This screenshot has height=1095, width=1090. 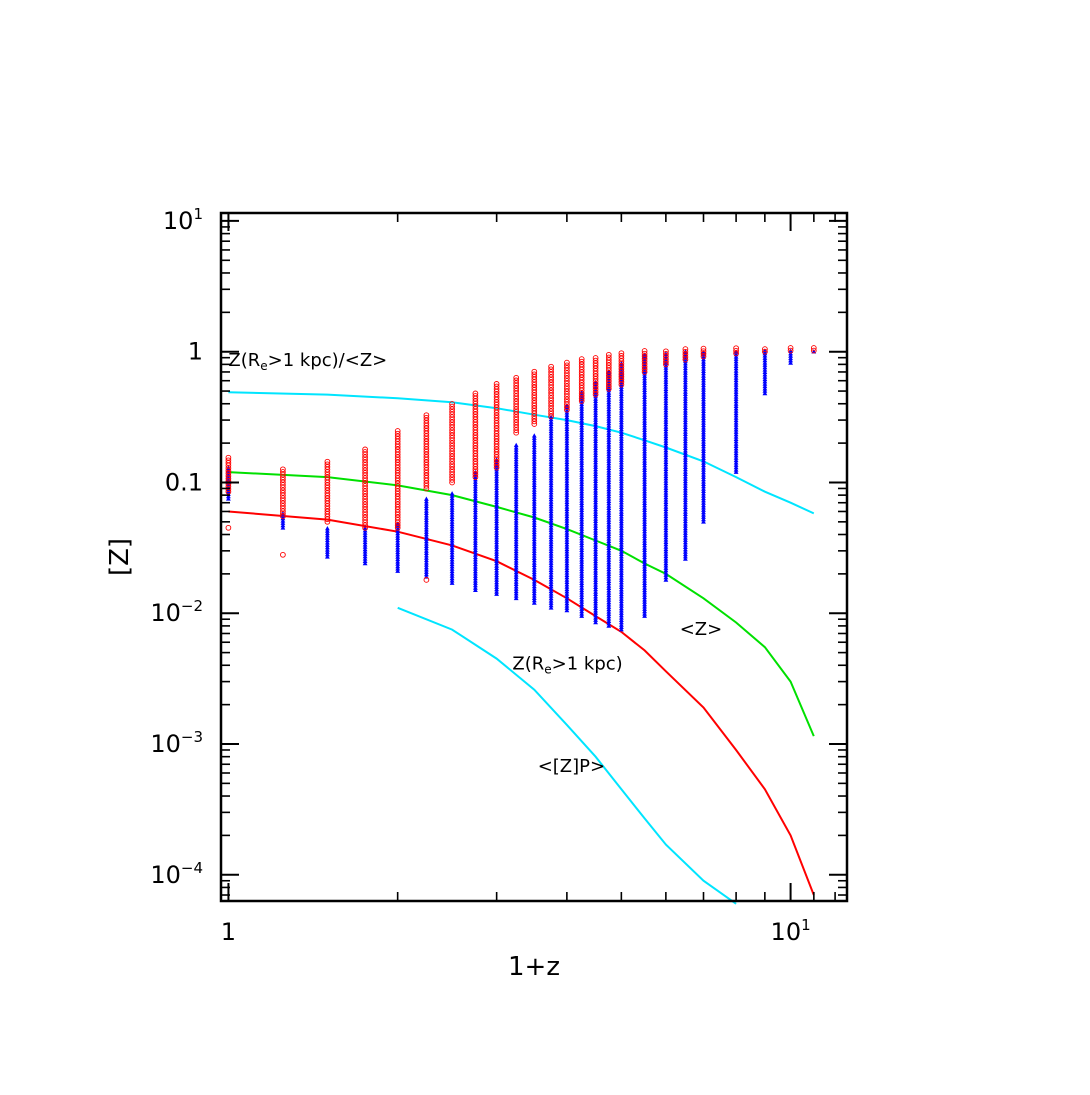 What do you see at coordinates (184, 483) in the screenshot?
I see `y-tick-label-2: 0.1` at bounding box center [184, 483].